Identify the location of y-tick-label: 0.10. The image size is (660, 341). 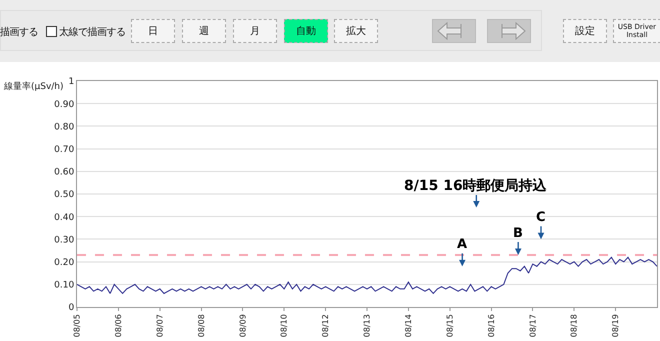
(64, 285).